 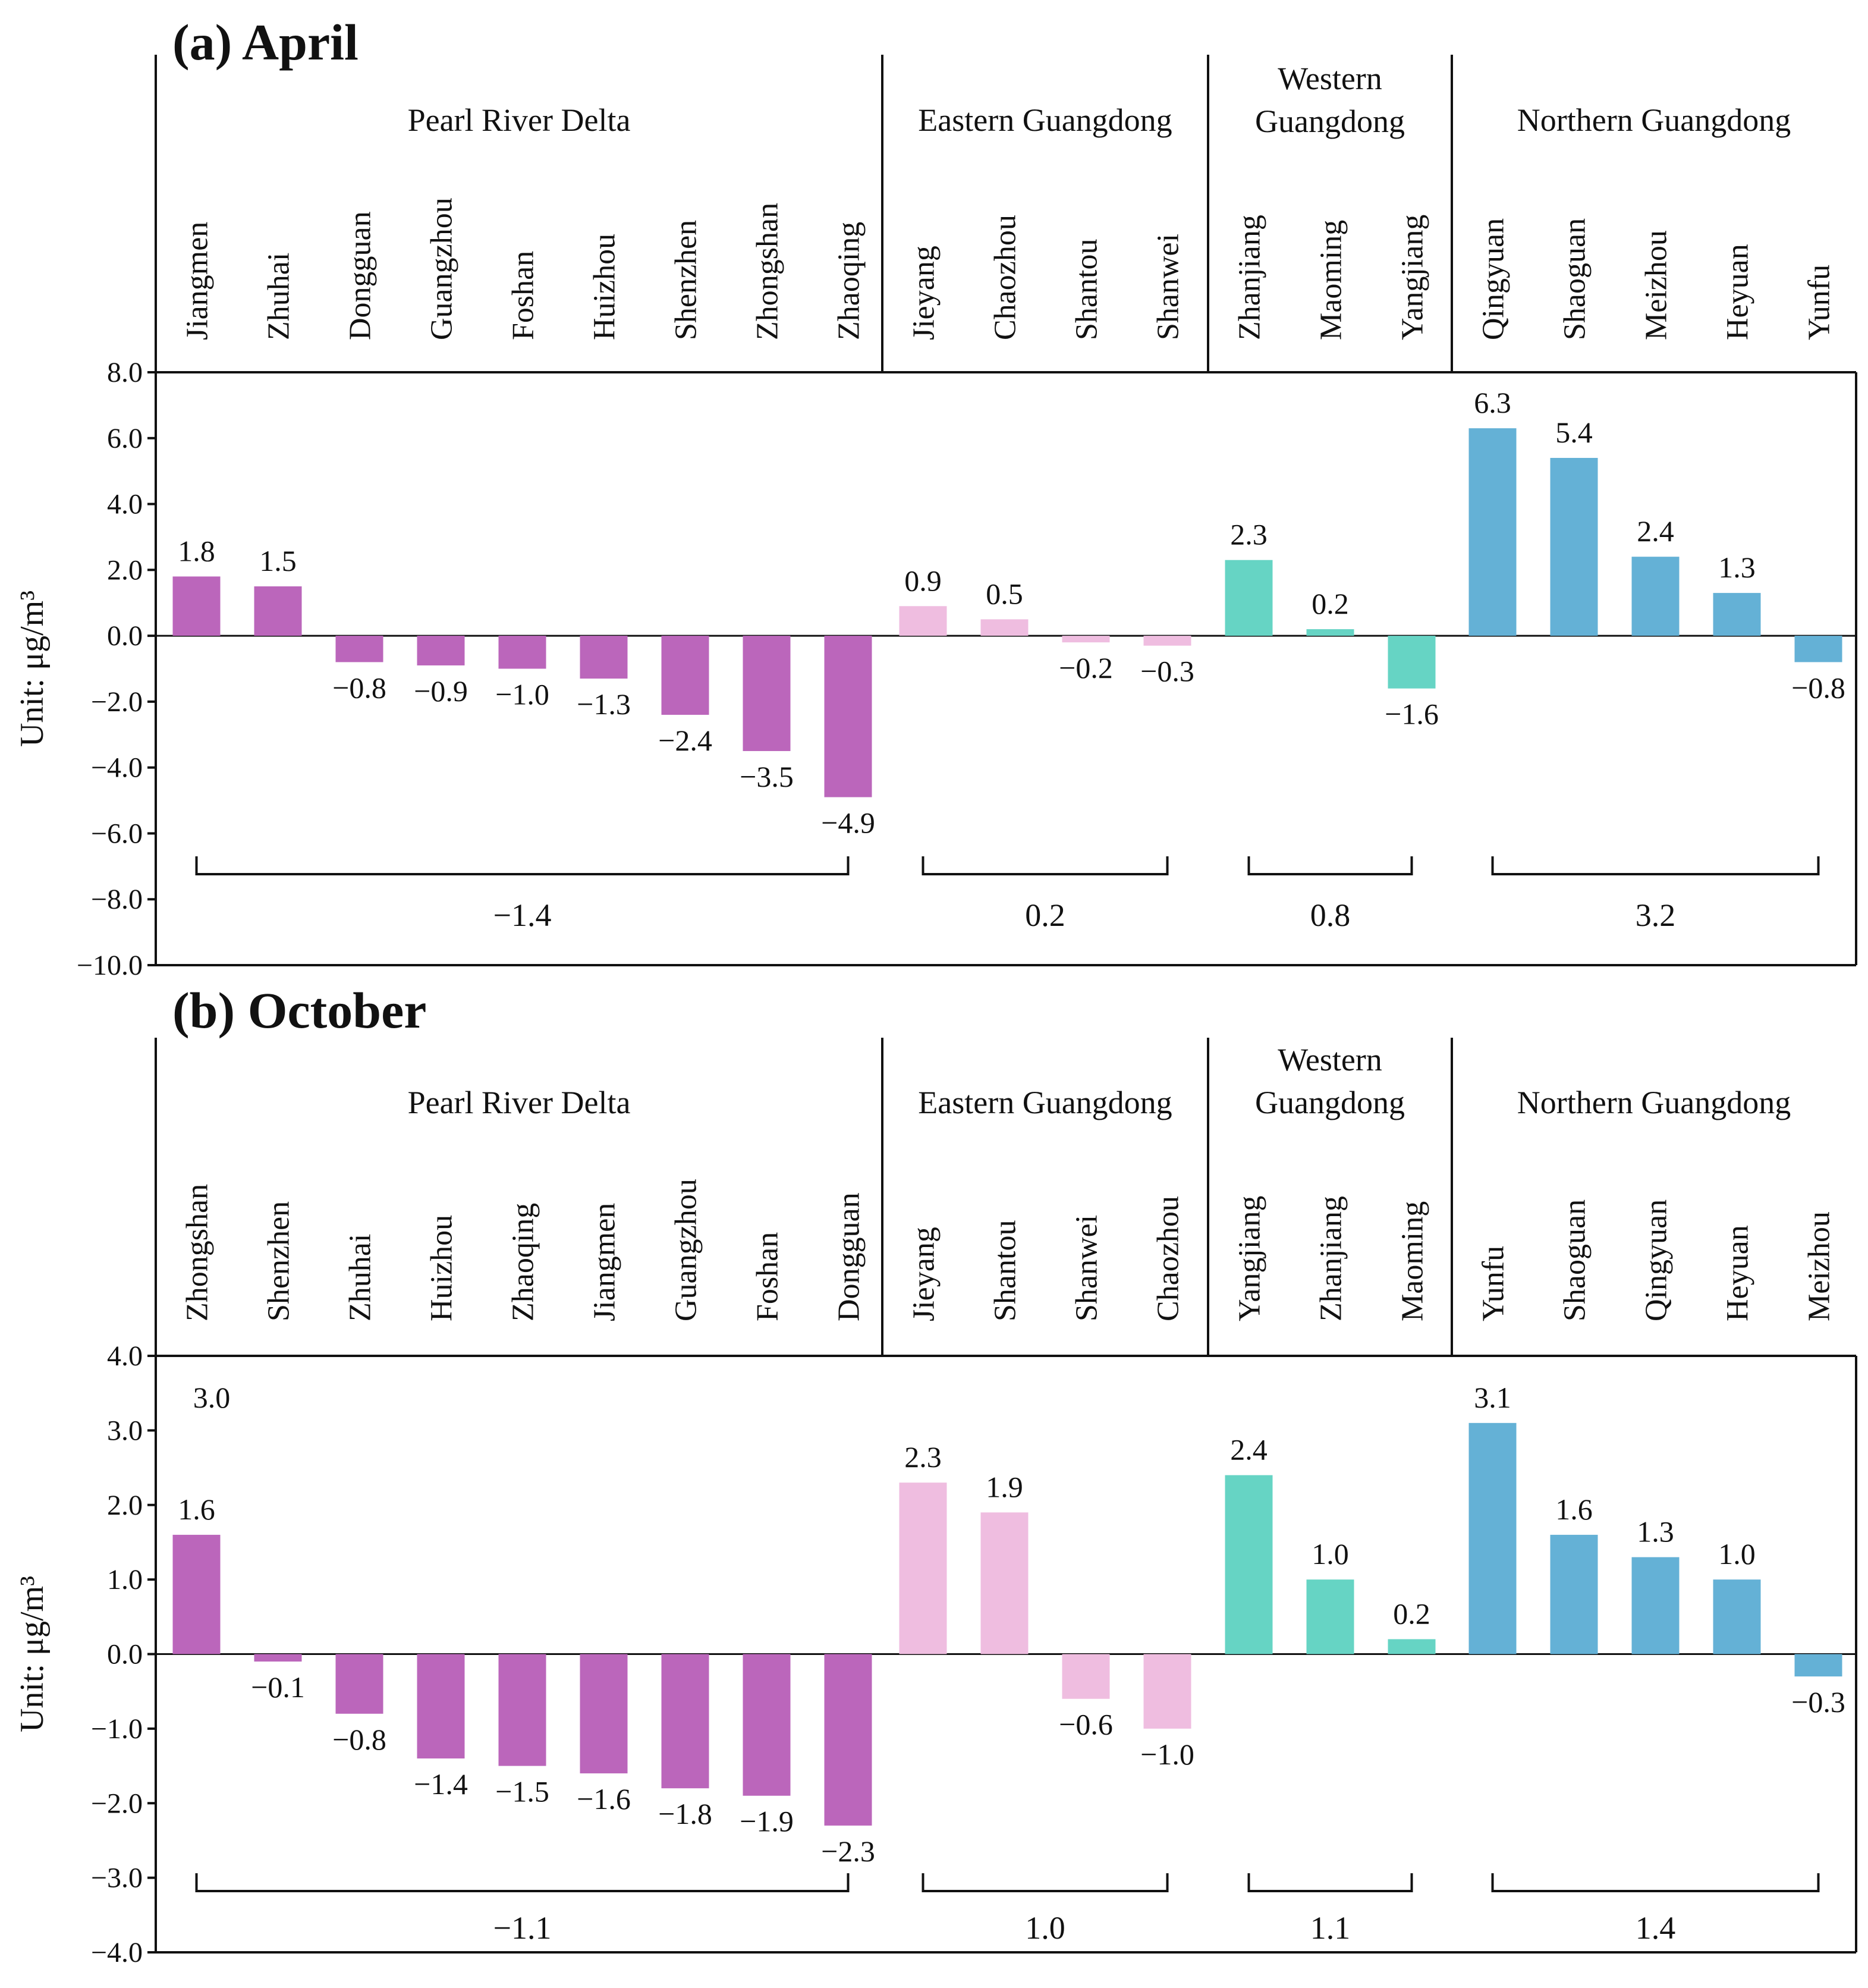 What do you see at coordinates (278, 1687) in the screenshot?
I see `value-label: −0.1` at bounding box center [278, 1687].